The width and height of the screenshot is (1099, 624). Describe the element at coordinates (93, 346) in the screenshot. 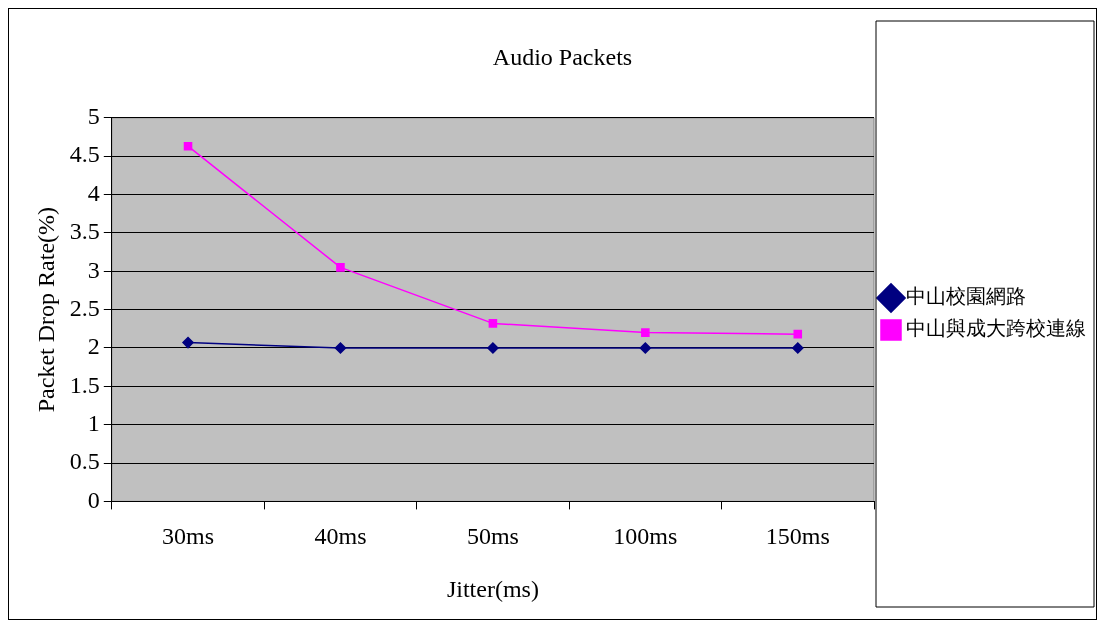

I see `y-tick-label: 2` at that location.